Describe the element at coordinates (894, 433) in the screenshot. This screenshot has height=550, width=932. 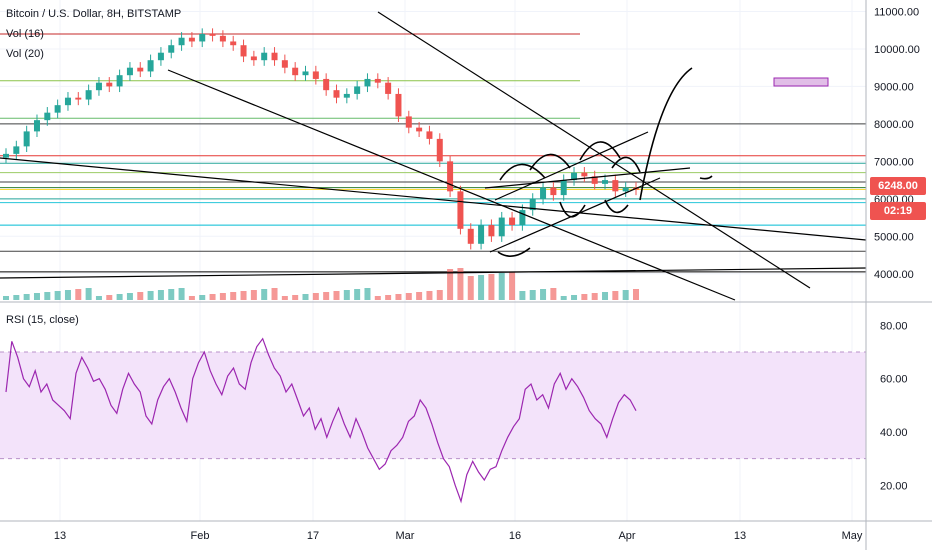
I see `rsi-tick-label: 40.00` at that location.